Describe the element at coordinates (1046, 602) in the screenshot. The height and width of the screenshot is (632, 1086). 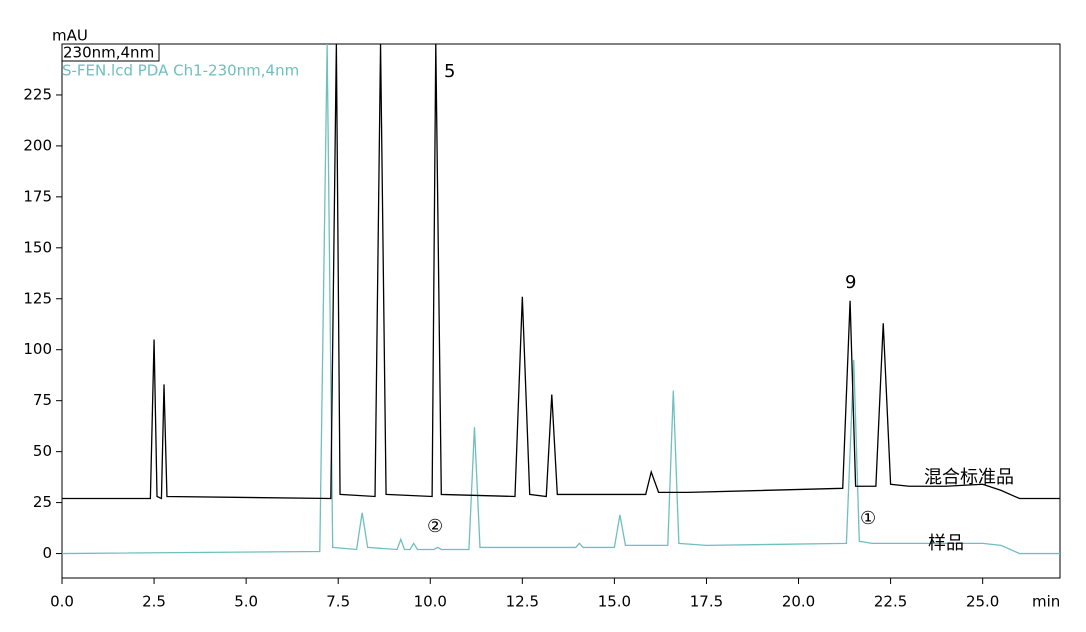
I see `x-axis-label: min` at that location.